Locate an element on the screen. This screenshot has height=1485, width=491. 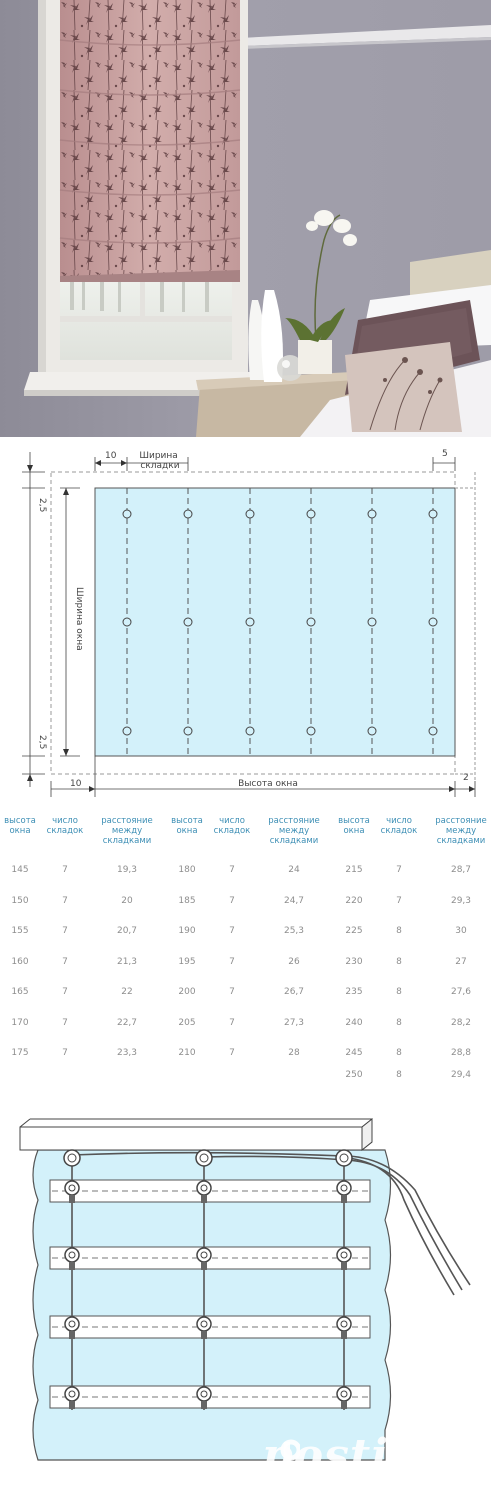
cell-distance: 20 is located at coordinates (127, 901).